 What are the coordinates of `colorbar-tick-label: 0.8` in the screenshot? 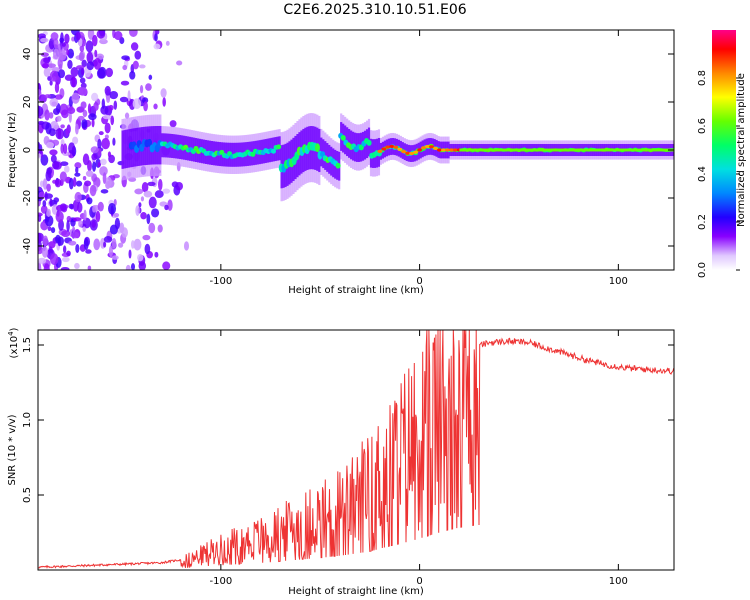 It's located at (702, 78).